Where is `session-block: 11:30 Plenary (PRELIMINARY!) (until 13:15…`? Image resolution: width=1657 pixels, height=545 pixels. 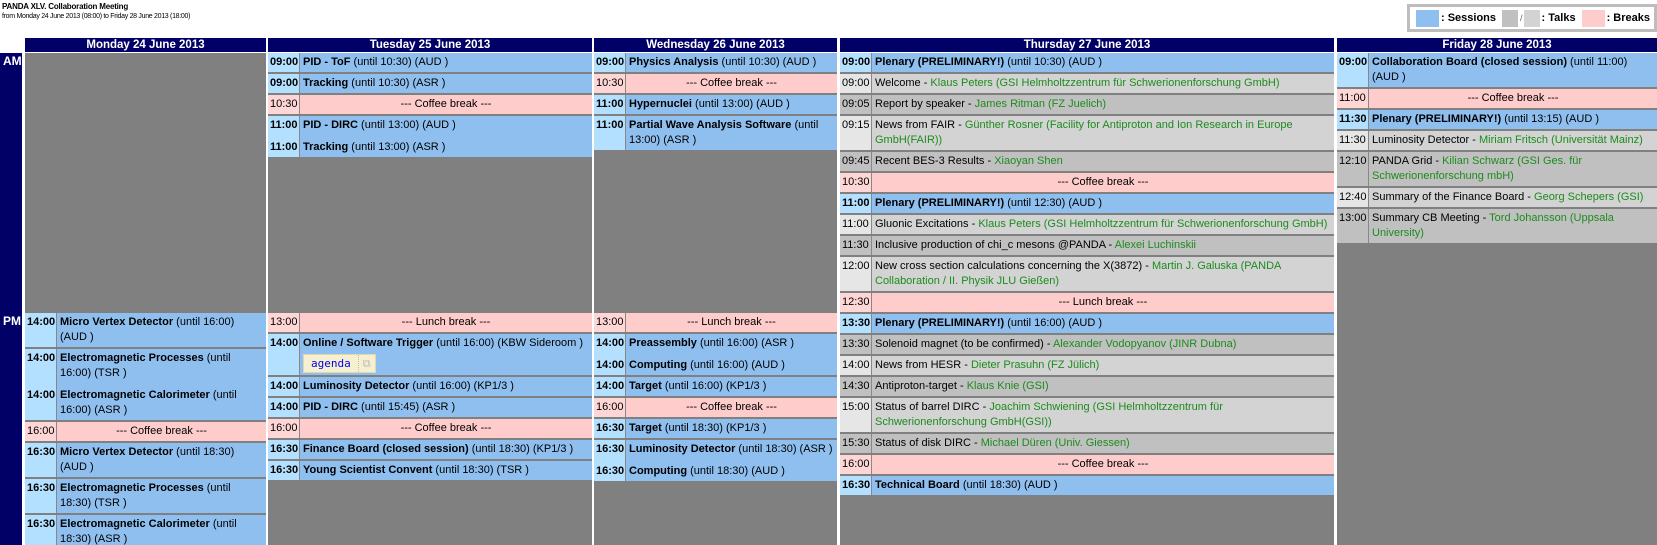
session-block: 11:30 Plenary (PRELIMINARY!) (until 13:15… is located at coordinates (1497, 120).